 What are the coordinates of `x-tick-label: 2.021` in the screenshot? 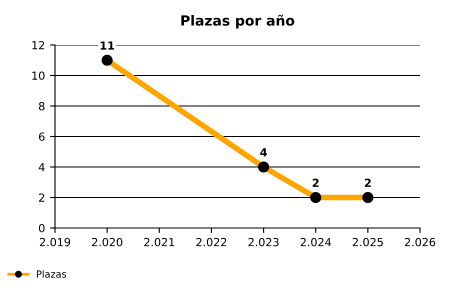 It's located at (159, 242).